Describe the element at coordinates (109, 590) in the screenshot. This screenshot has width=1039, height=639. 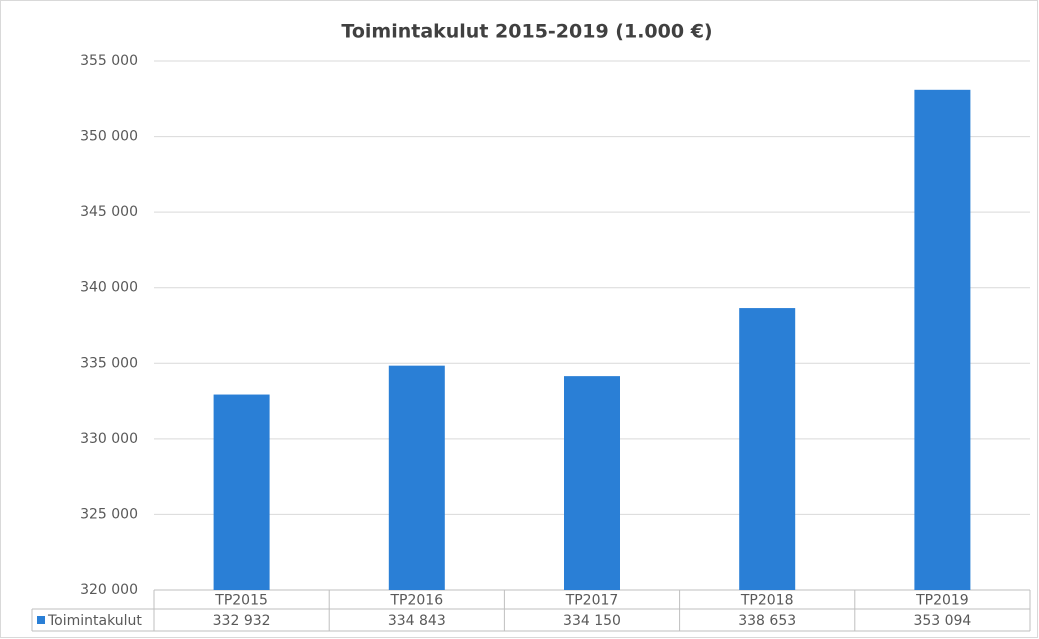
I see `y-tick-label: 320 000` at that location.